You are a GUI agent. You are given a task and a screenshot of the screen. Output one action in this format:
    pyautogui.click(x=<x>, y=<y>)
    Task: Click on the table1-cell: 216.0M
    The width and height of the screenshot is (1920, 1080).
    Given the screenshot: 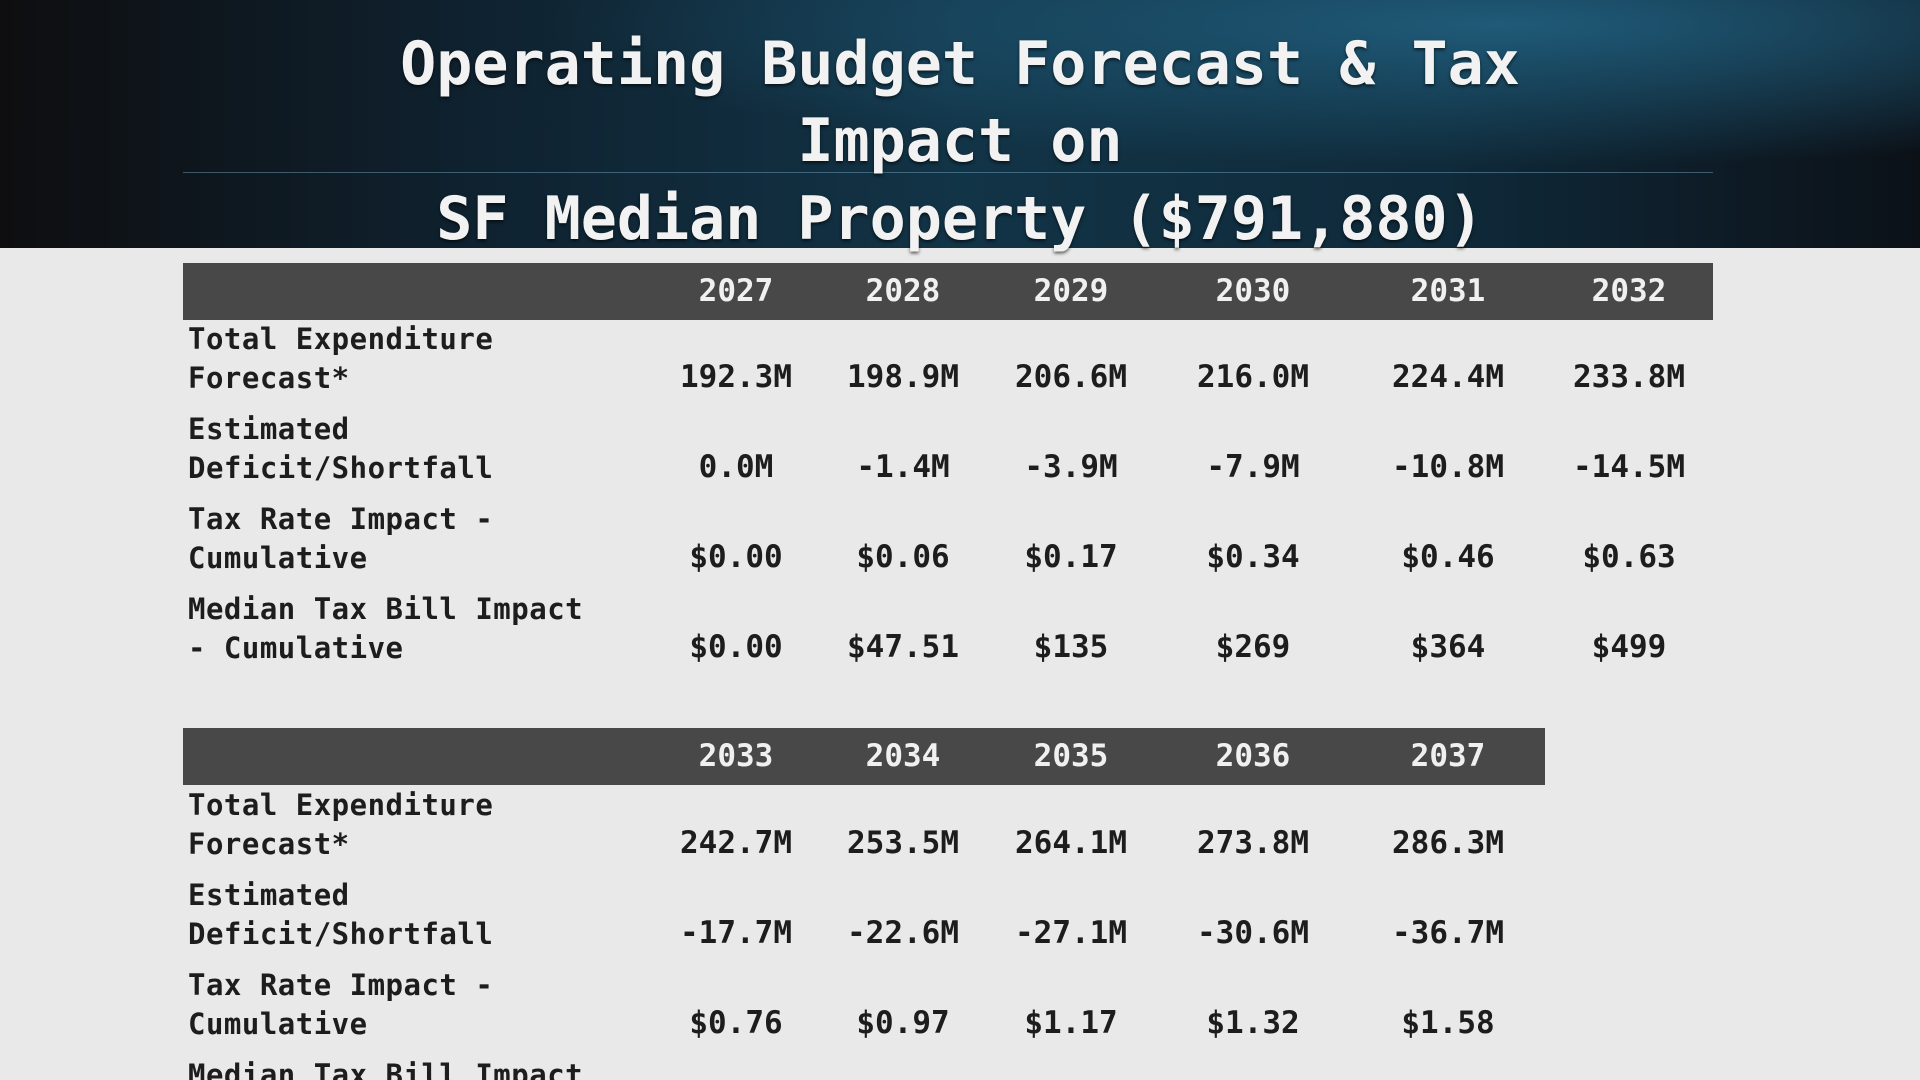 What is the action you would take?
    pyautogui.click(x=1253, y=377)
    